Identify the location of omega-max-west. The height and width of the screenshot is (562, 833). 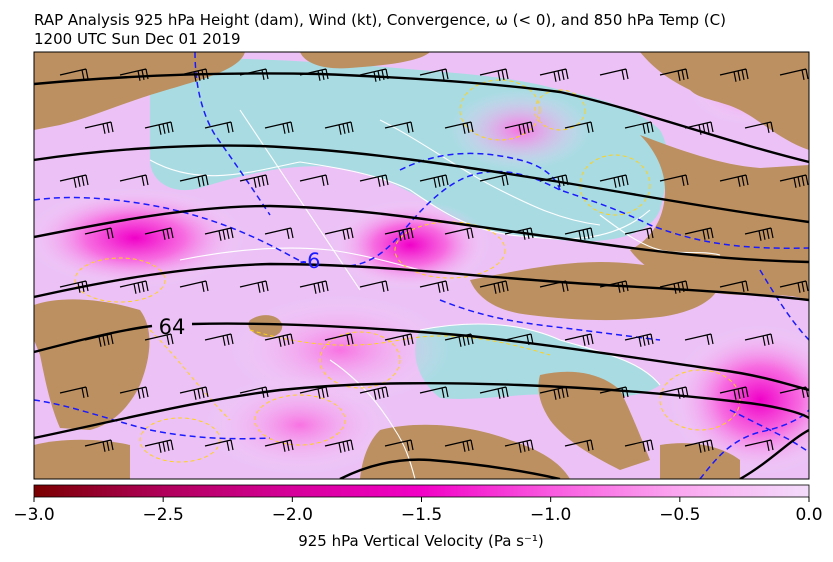
(139, 238).